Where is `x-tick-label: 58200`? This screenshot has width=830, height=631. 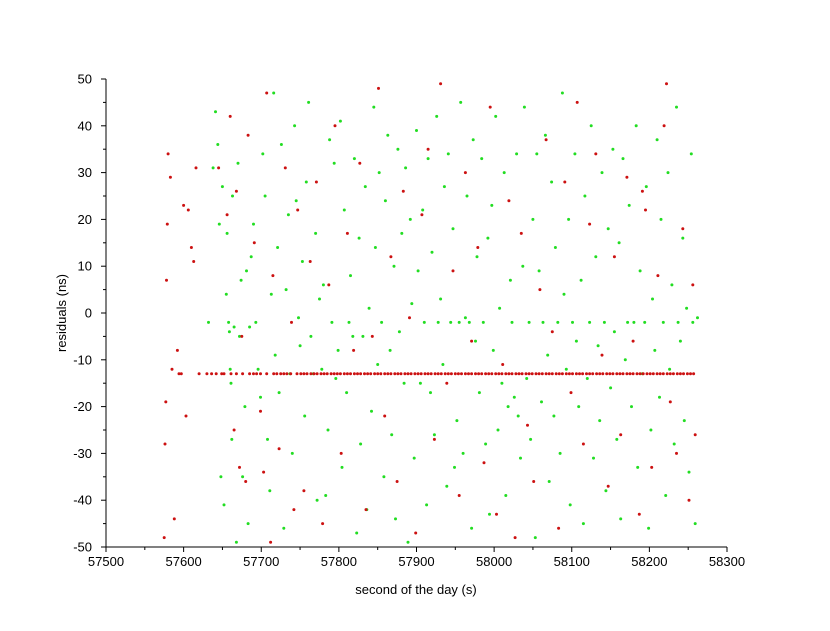
x-tick-label: 58200 is located at coordinates (649, 561).